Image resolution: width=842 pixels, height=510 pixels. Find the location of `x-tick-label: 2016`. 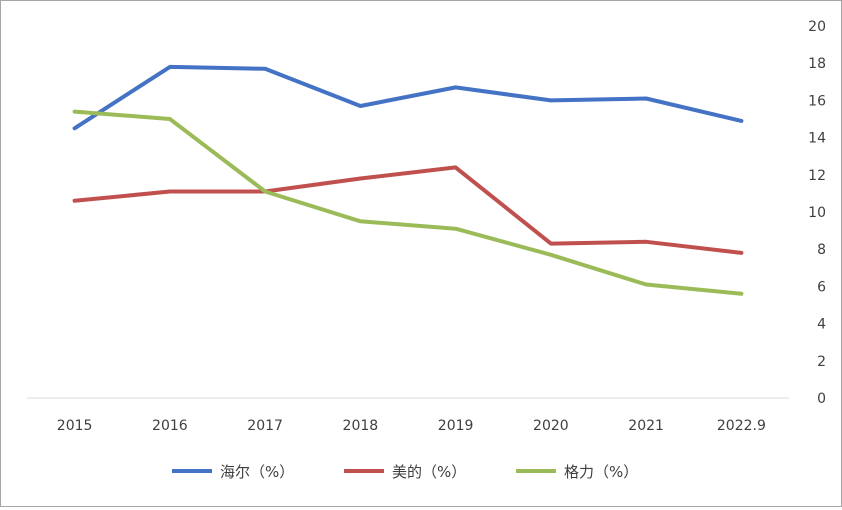

x-tick-label: 2016 is located at coordinates (170, 426).